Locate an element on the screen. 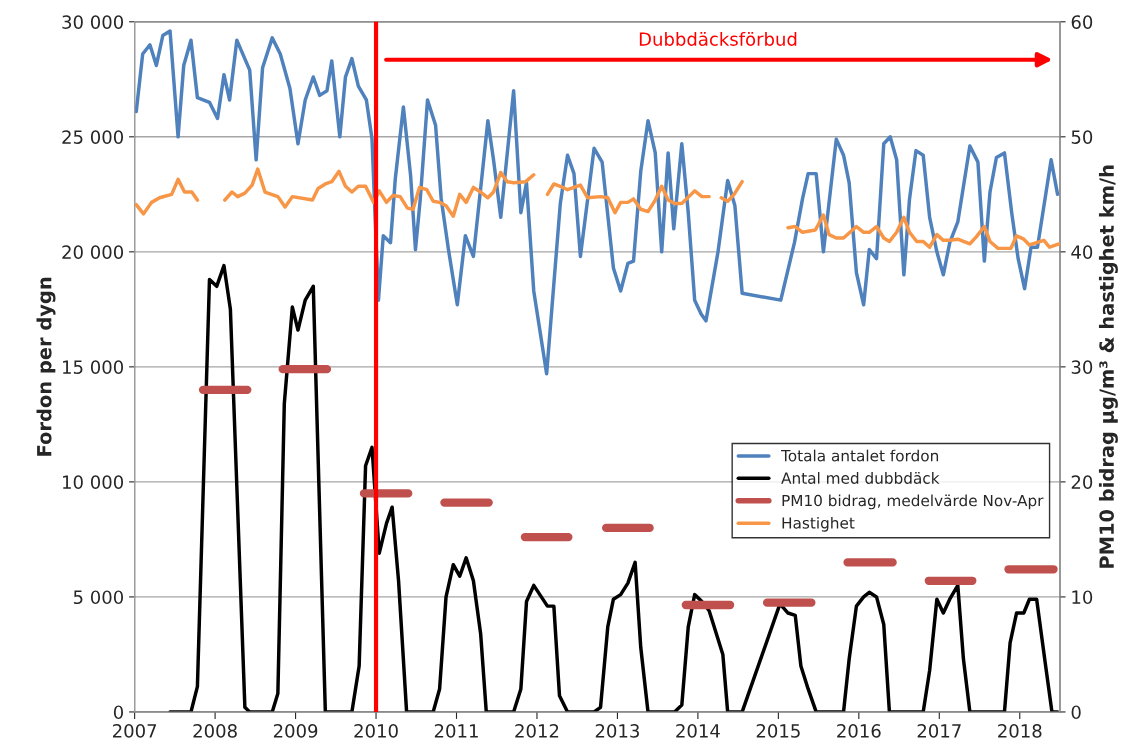 The width and height of the screenshot is (1141, 751). x-tick-label: 2009 is located at coordinates (295, 731).